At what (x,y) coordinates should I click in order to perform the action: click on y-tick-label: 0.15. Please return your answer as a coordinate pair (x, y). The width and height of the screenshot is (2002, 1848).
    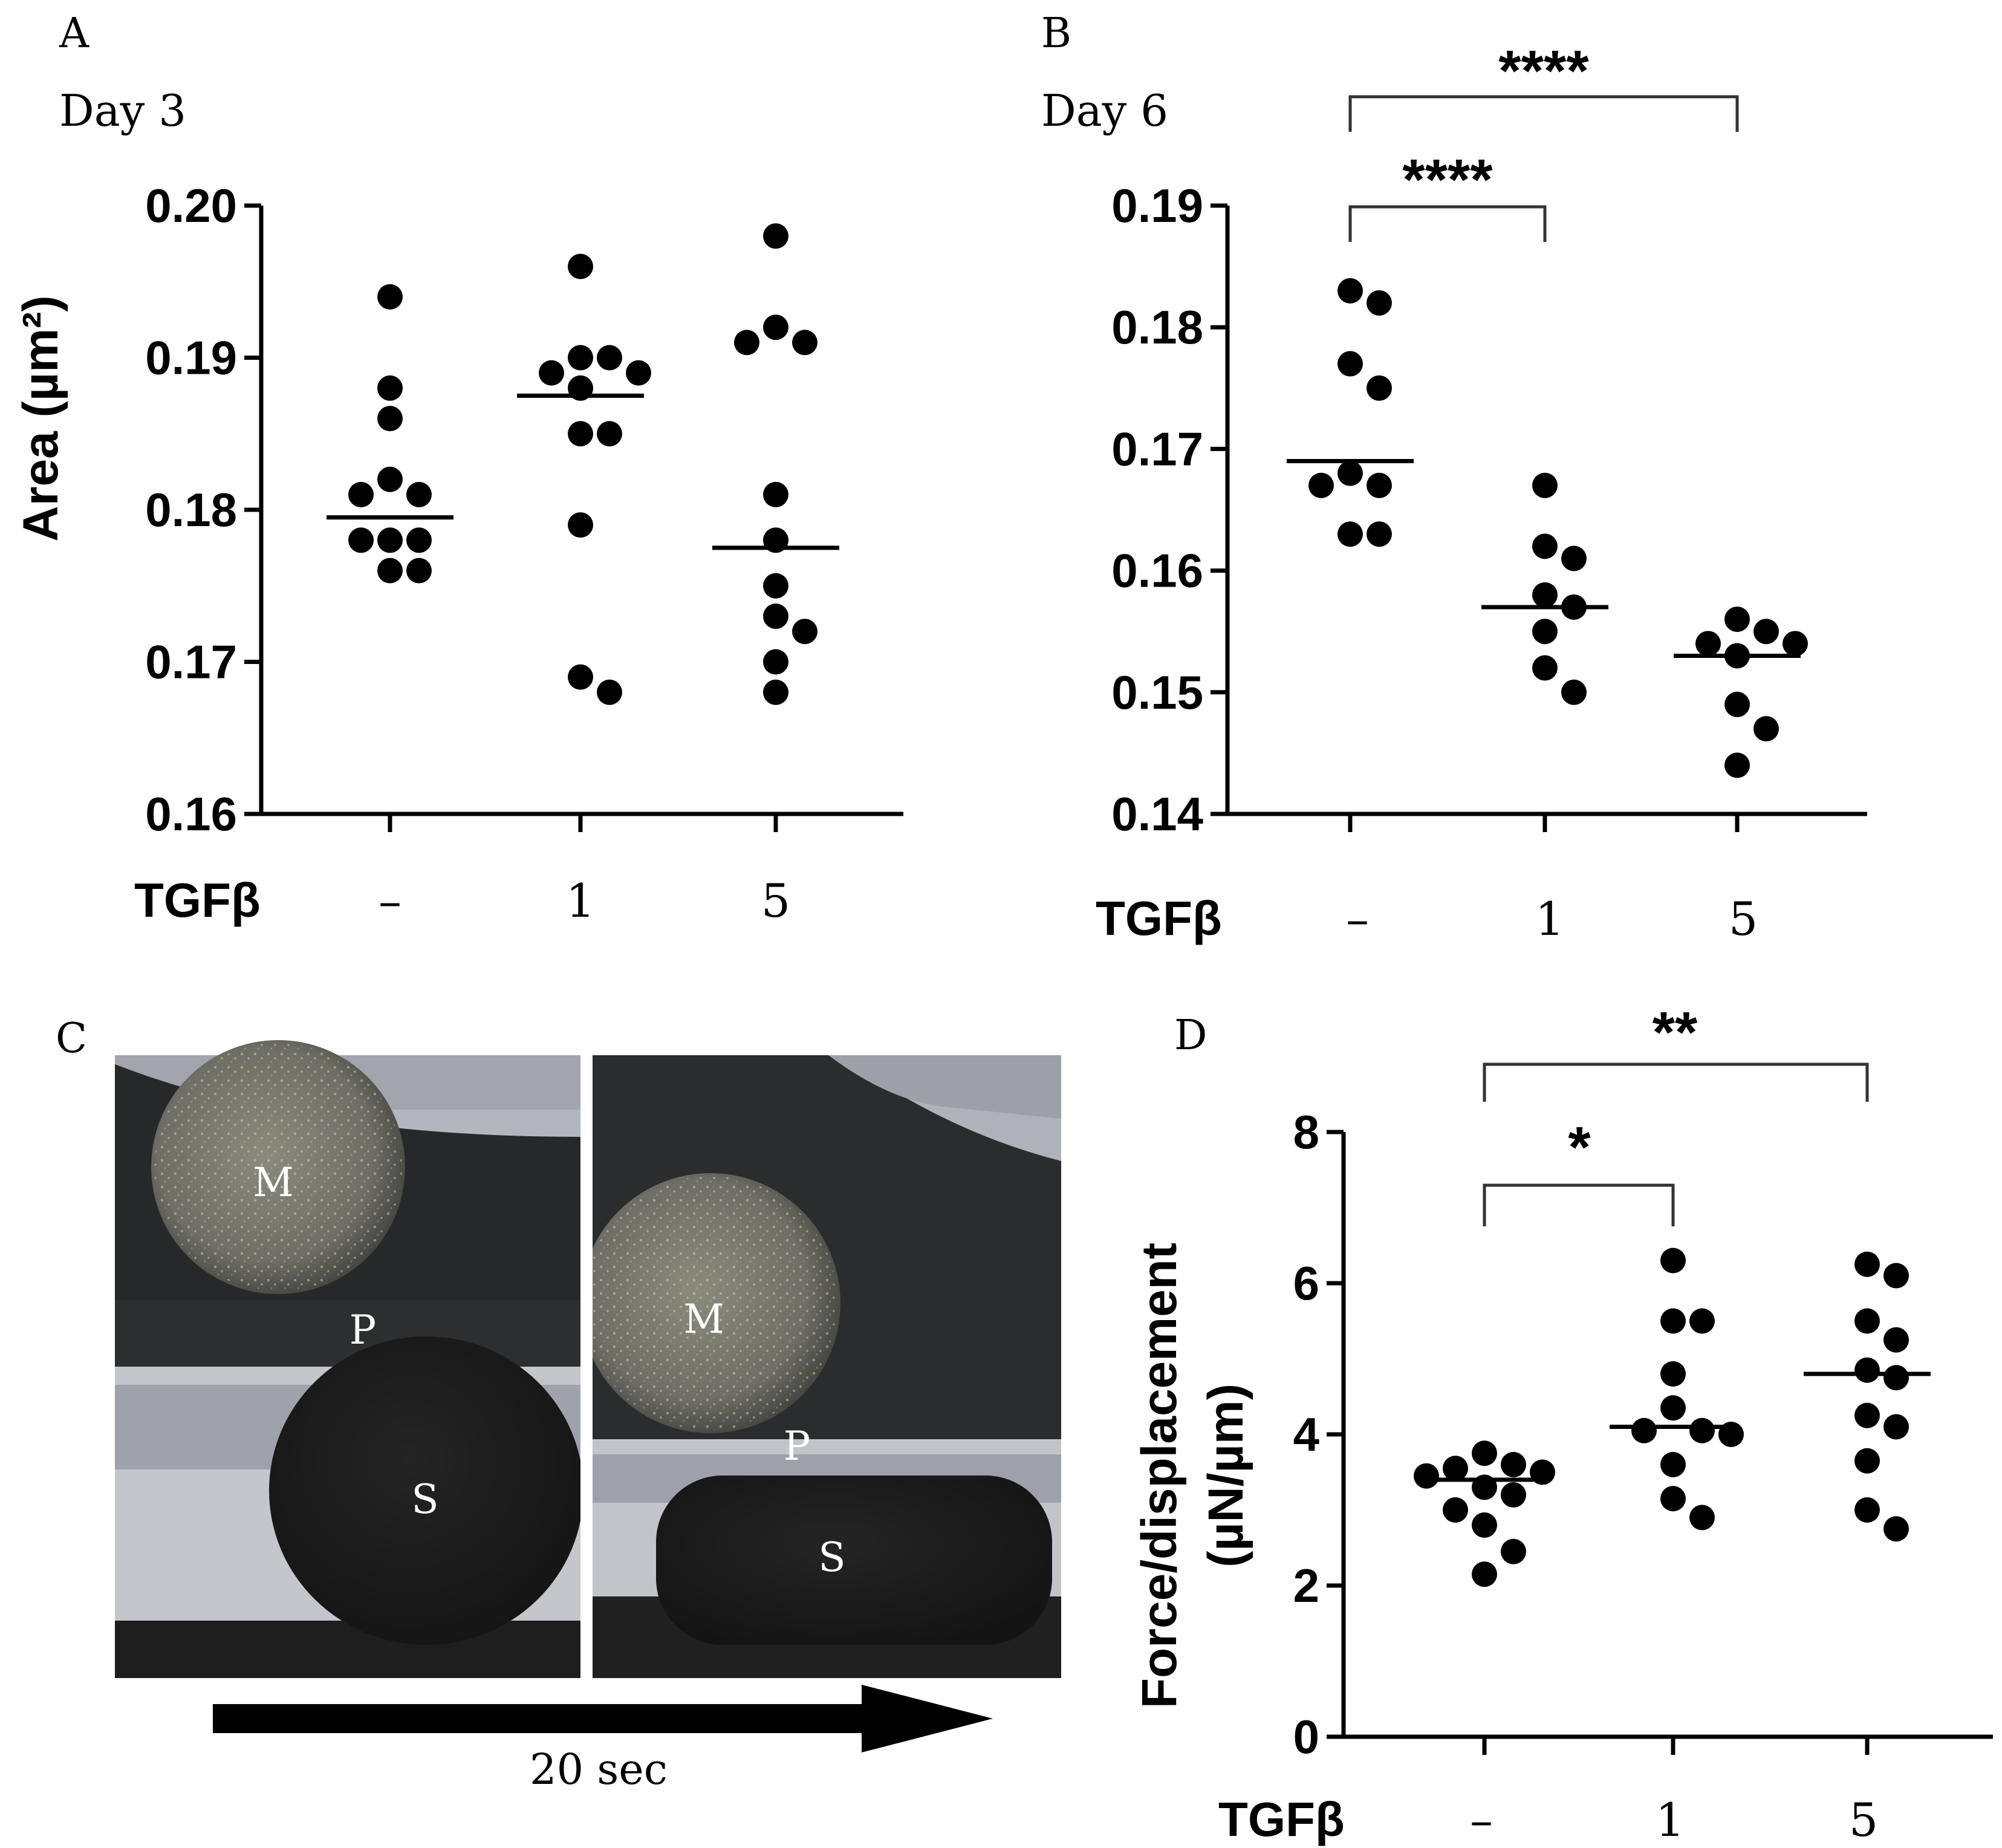
    Looking at the image, I should click on (1157, 692).